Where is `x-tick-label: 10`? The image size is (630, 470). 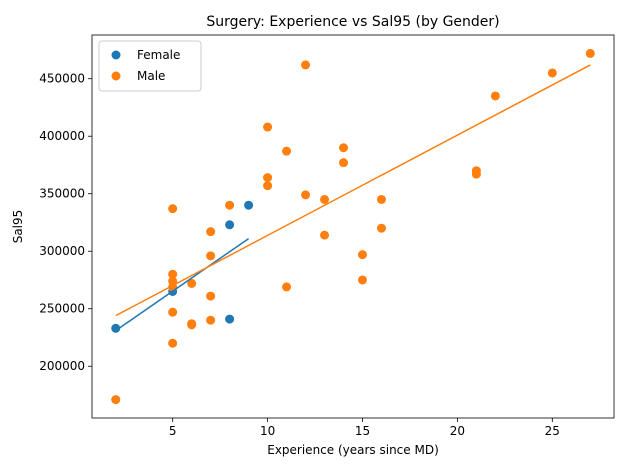
x-tick-label: 10 is located at coordinates (267, 431).